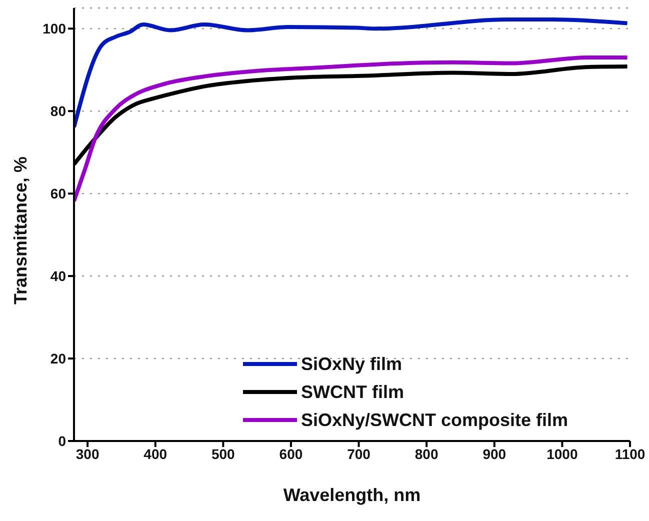 This screenshot has width=649, height=521. Describe the element at coordinates (20, 230) in the screenshot. I see `y-axis-title: Transmittance, %` at that location.